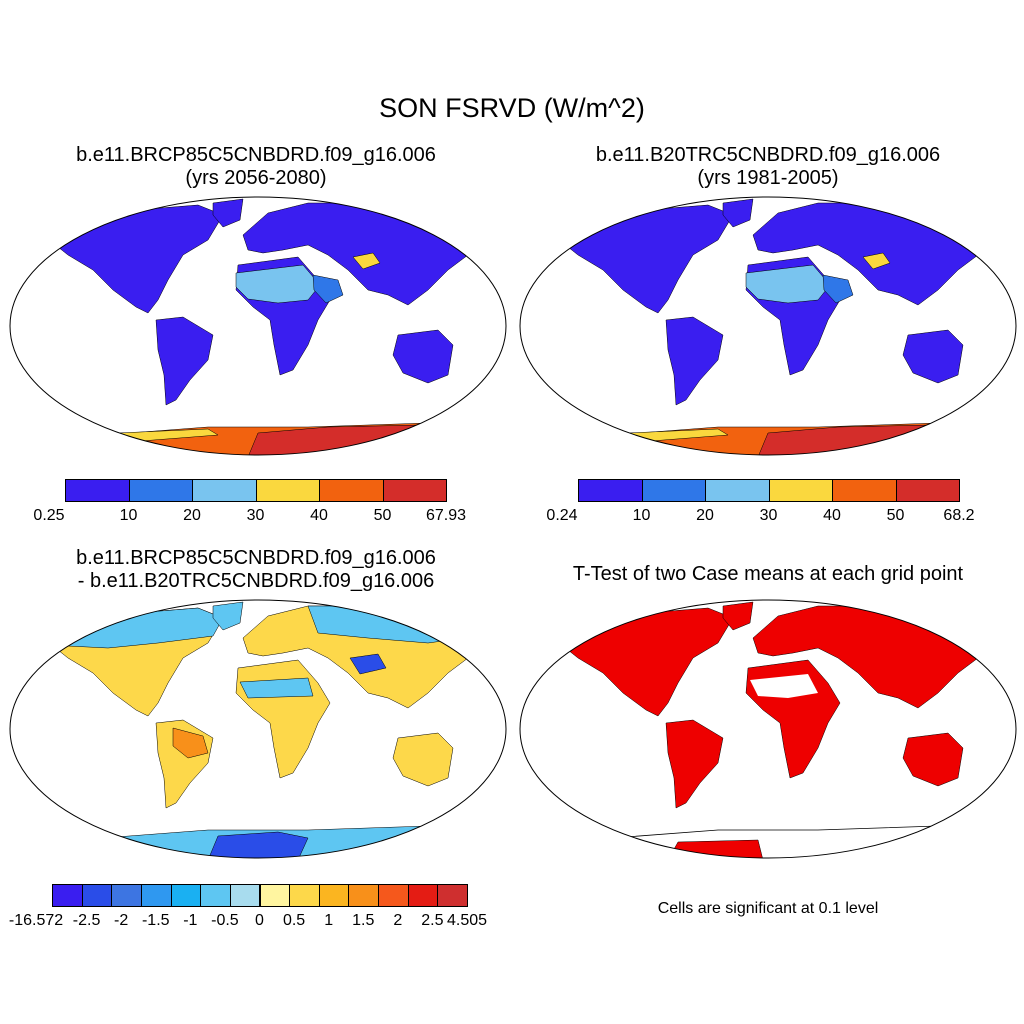  What do you see at coordinates (768, 155) in the screenshot?
I see `panel-title-line1: b.e11.B20TRC5CNBDRD.f09_g16.006` at bounding box center [768, 155].